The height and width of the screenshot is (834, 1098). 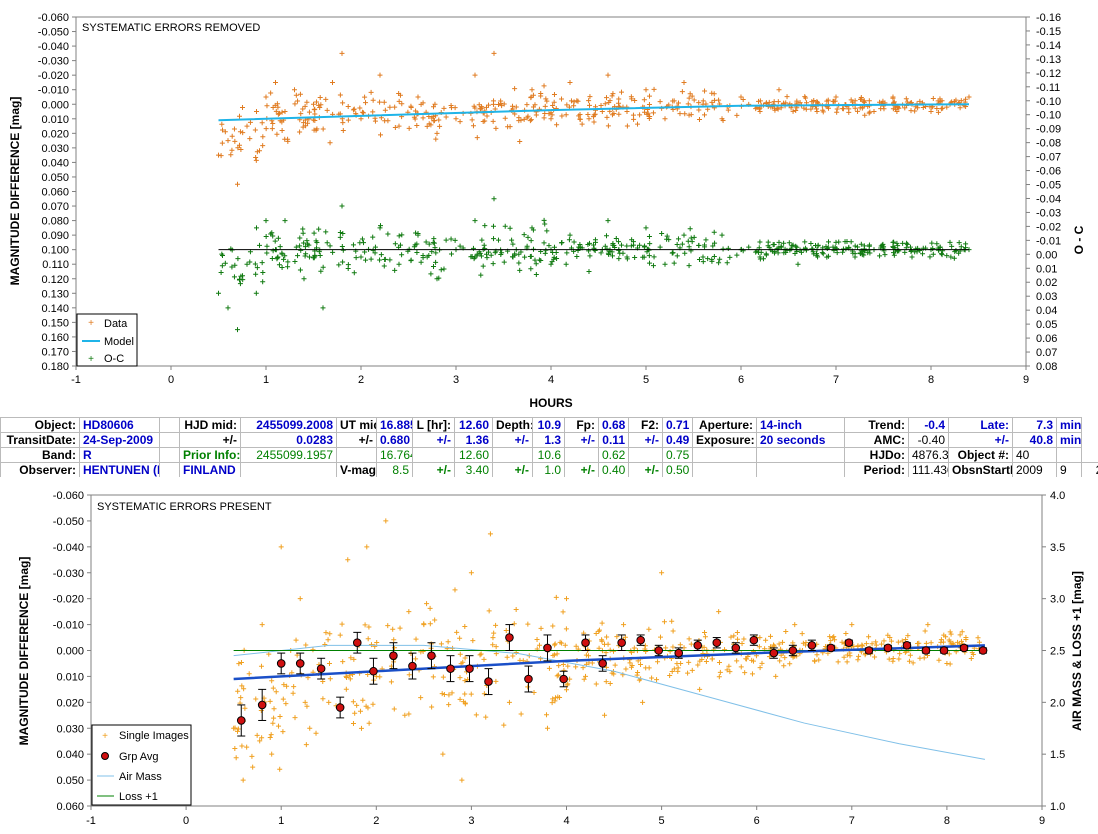 What do you see at coordinates (1048, 18) in the screenshot?
I see `top-y2tick-label: -0.16` at bounding box center [1048, 18].